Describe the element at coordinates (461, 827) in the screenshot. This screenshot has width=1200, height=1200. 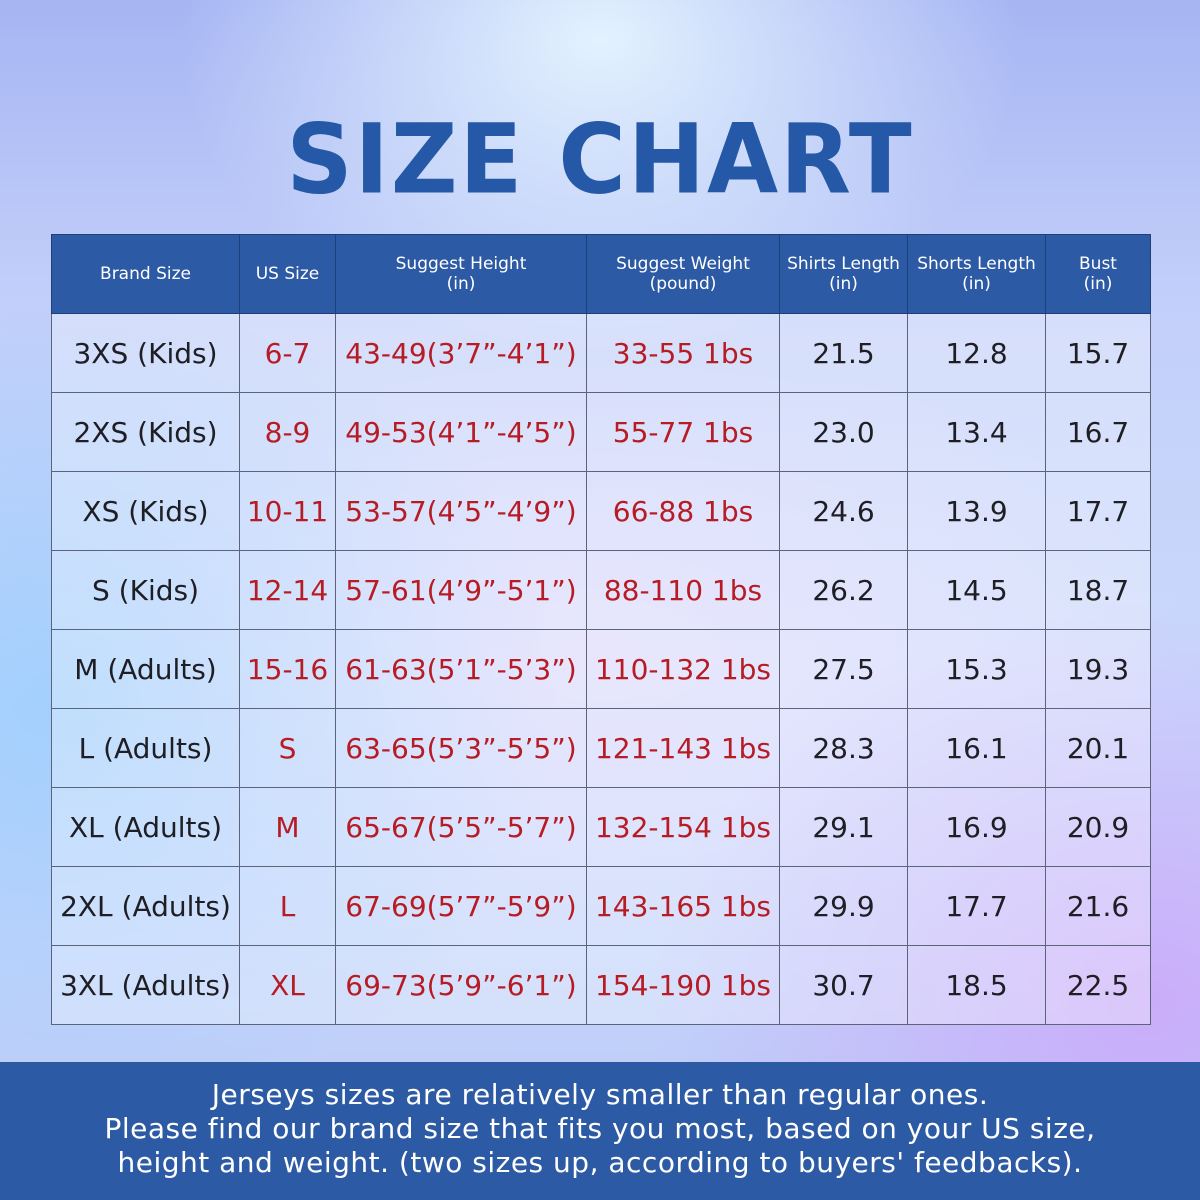
I see `height-cell: 65-67(5’5”-5’7”)` at that location.